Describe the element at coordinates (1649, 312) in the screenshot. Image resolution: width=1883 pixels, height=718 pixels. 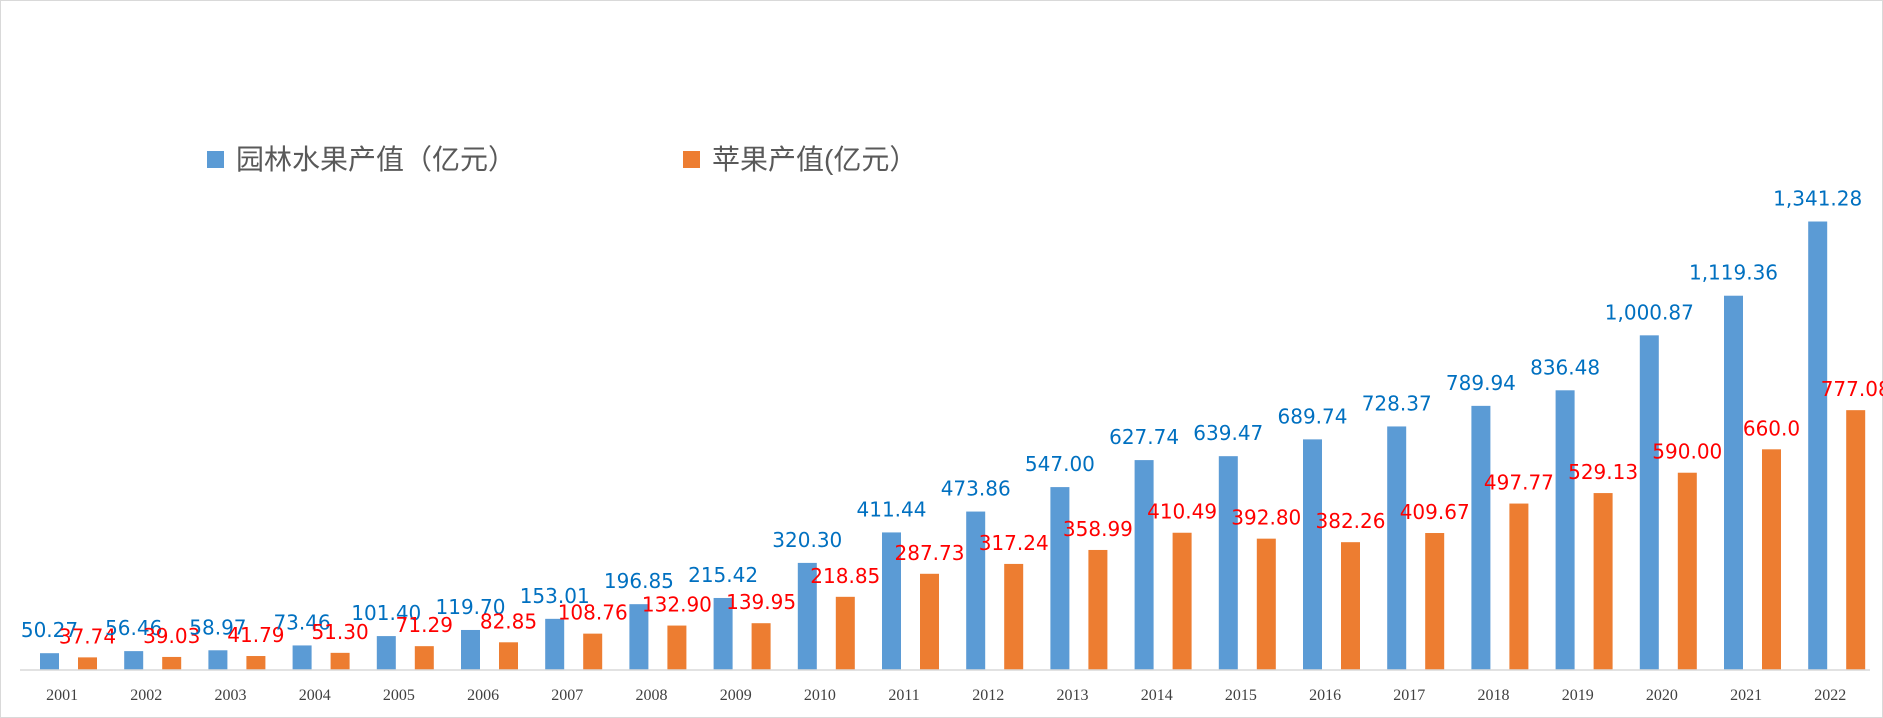
I see `data-label-series-a: 1,000.87` at that location.